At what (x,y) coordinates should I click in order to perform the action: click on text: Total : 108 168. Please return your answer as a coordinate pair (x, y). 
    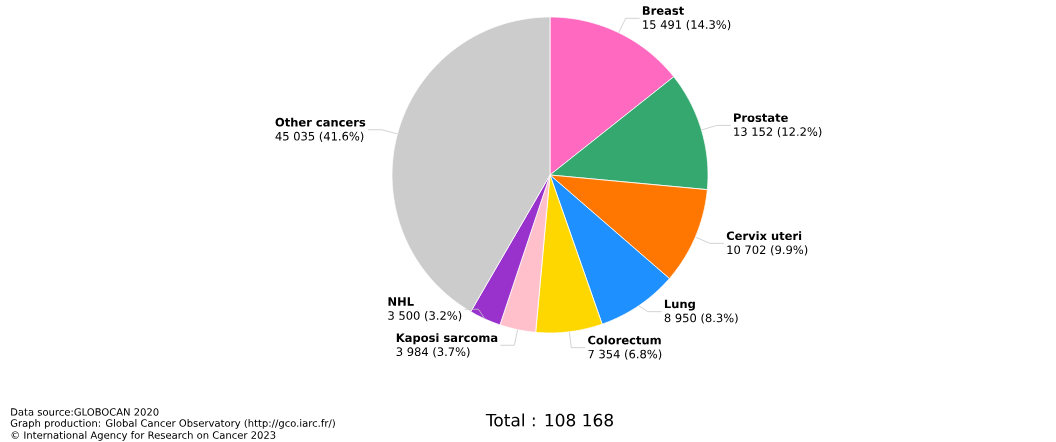
    Looking at the image, I should click on (549, 420).